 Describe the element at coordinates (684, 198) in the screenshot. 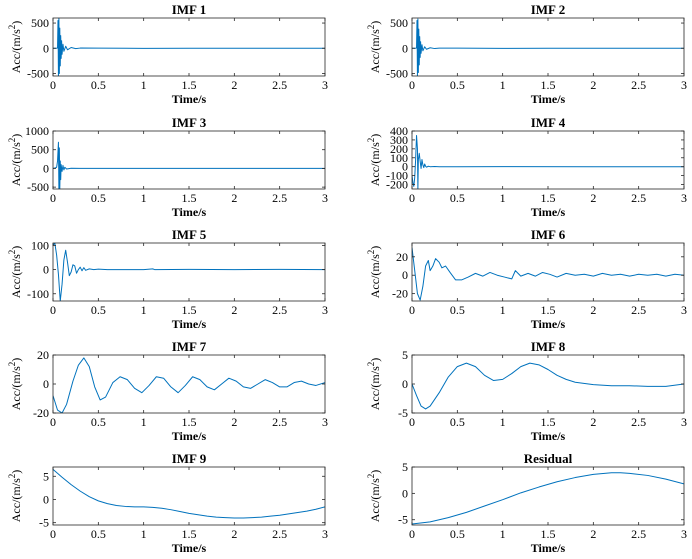

I see `panel-4-xtick-label: 3` at that location.